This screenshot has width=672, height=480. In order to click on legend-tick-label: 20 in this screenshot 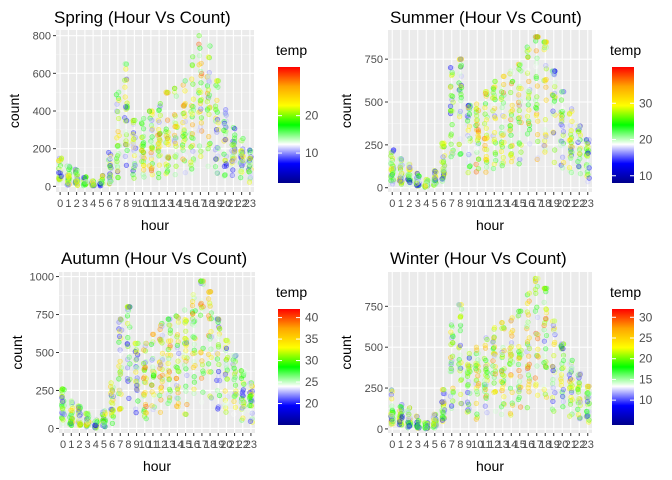, I will do `click(646, 140)`.